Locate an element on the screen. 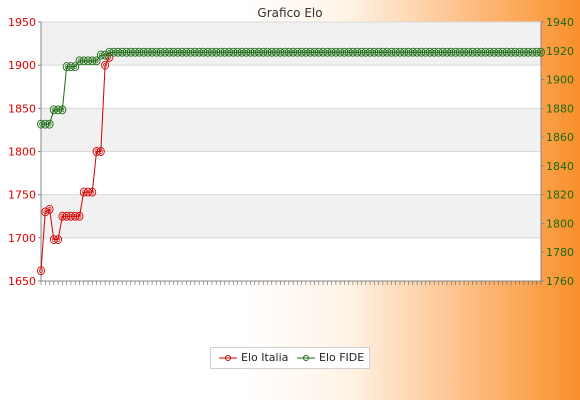  y-left-tick-label: 1850 is located at coordinates (22, 108).